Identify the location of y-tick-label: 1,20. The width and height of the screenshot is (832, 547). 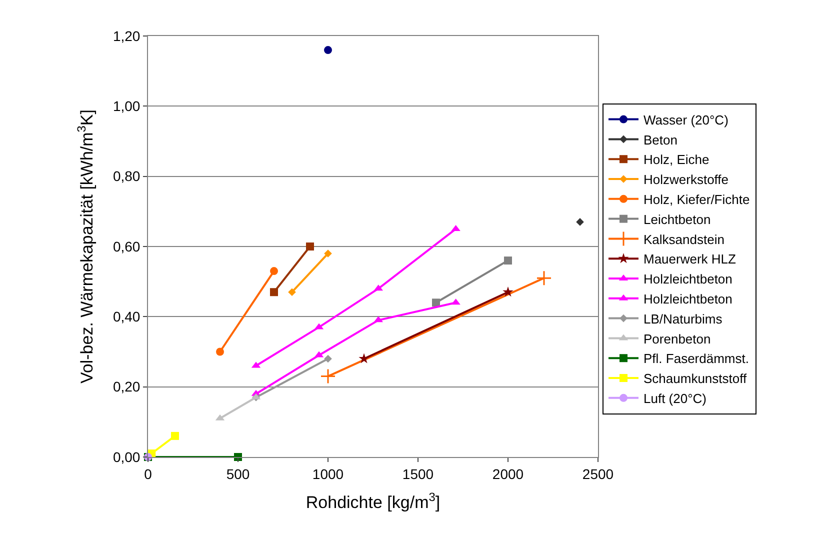
(126, 36).